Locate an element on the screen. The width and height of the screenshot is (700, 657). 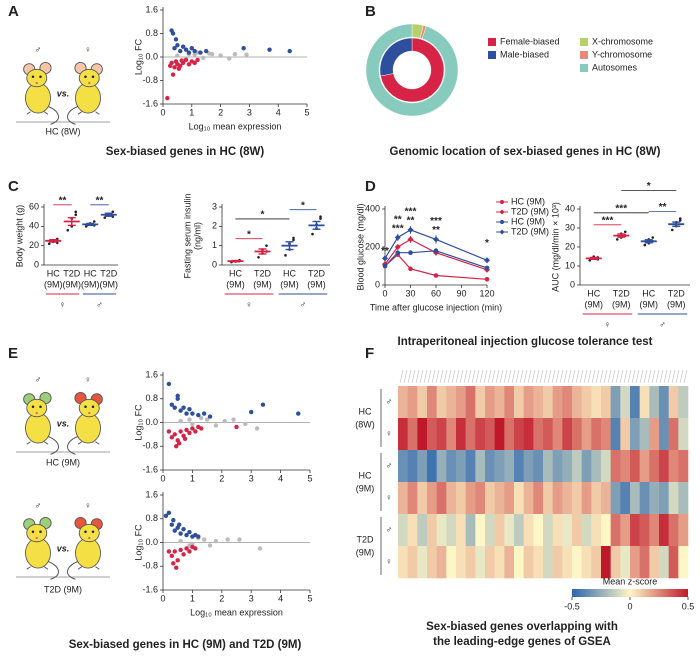
significance-label: *** is located at coordinates (411, 212).